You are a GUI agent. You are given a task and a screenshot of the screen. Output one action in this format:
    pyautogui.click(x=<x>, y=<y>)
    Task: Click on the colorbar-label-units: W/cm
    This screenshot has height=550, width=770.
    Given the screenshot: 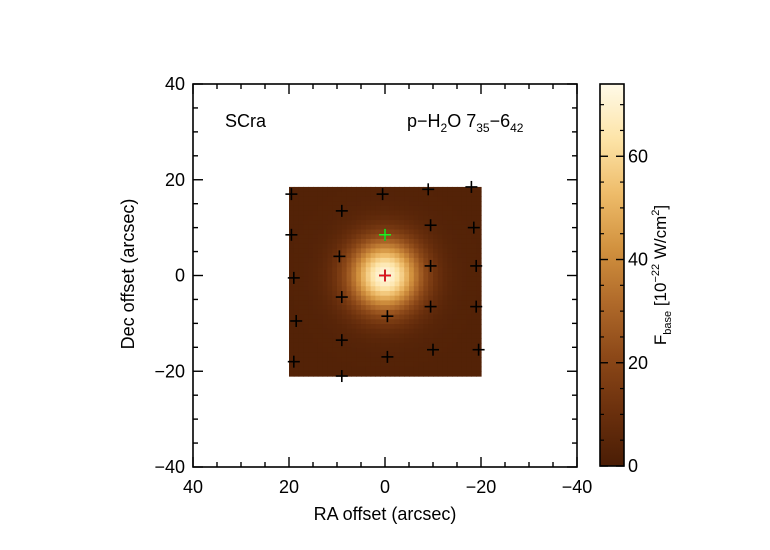 What is the action you would take?
    pyautogui.click(x=660, y=240)
    